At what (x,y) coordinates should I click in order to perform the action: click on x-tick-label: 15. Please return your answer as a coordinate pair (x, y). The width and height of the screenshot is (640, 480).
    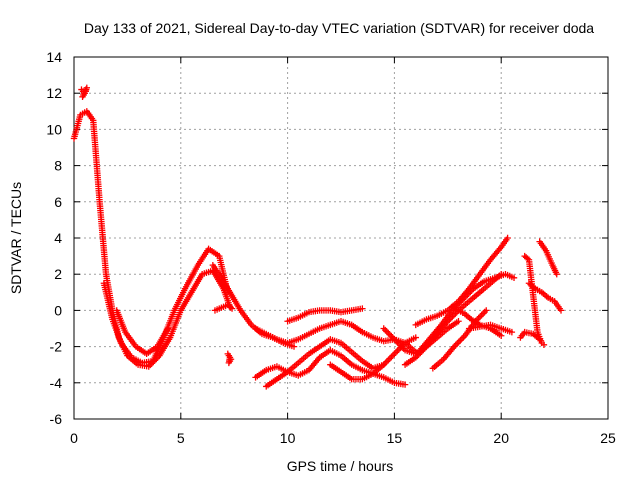
    Looking at the image, I should click on (395, 438).